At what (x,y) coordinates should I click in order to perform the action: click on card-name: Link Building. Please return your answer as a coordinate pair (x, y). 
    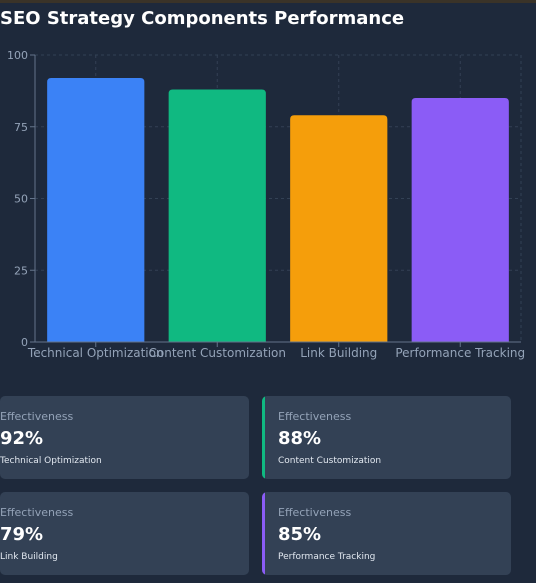
    Looking at the image, I should click on (29, 557).